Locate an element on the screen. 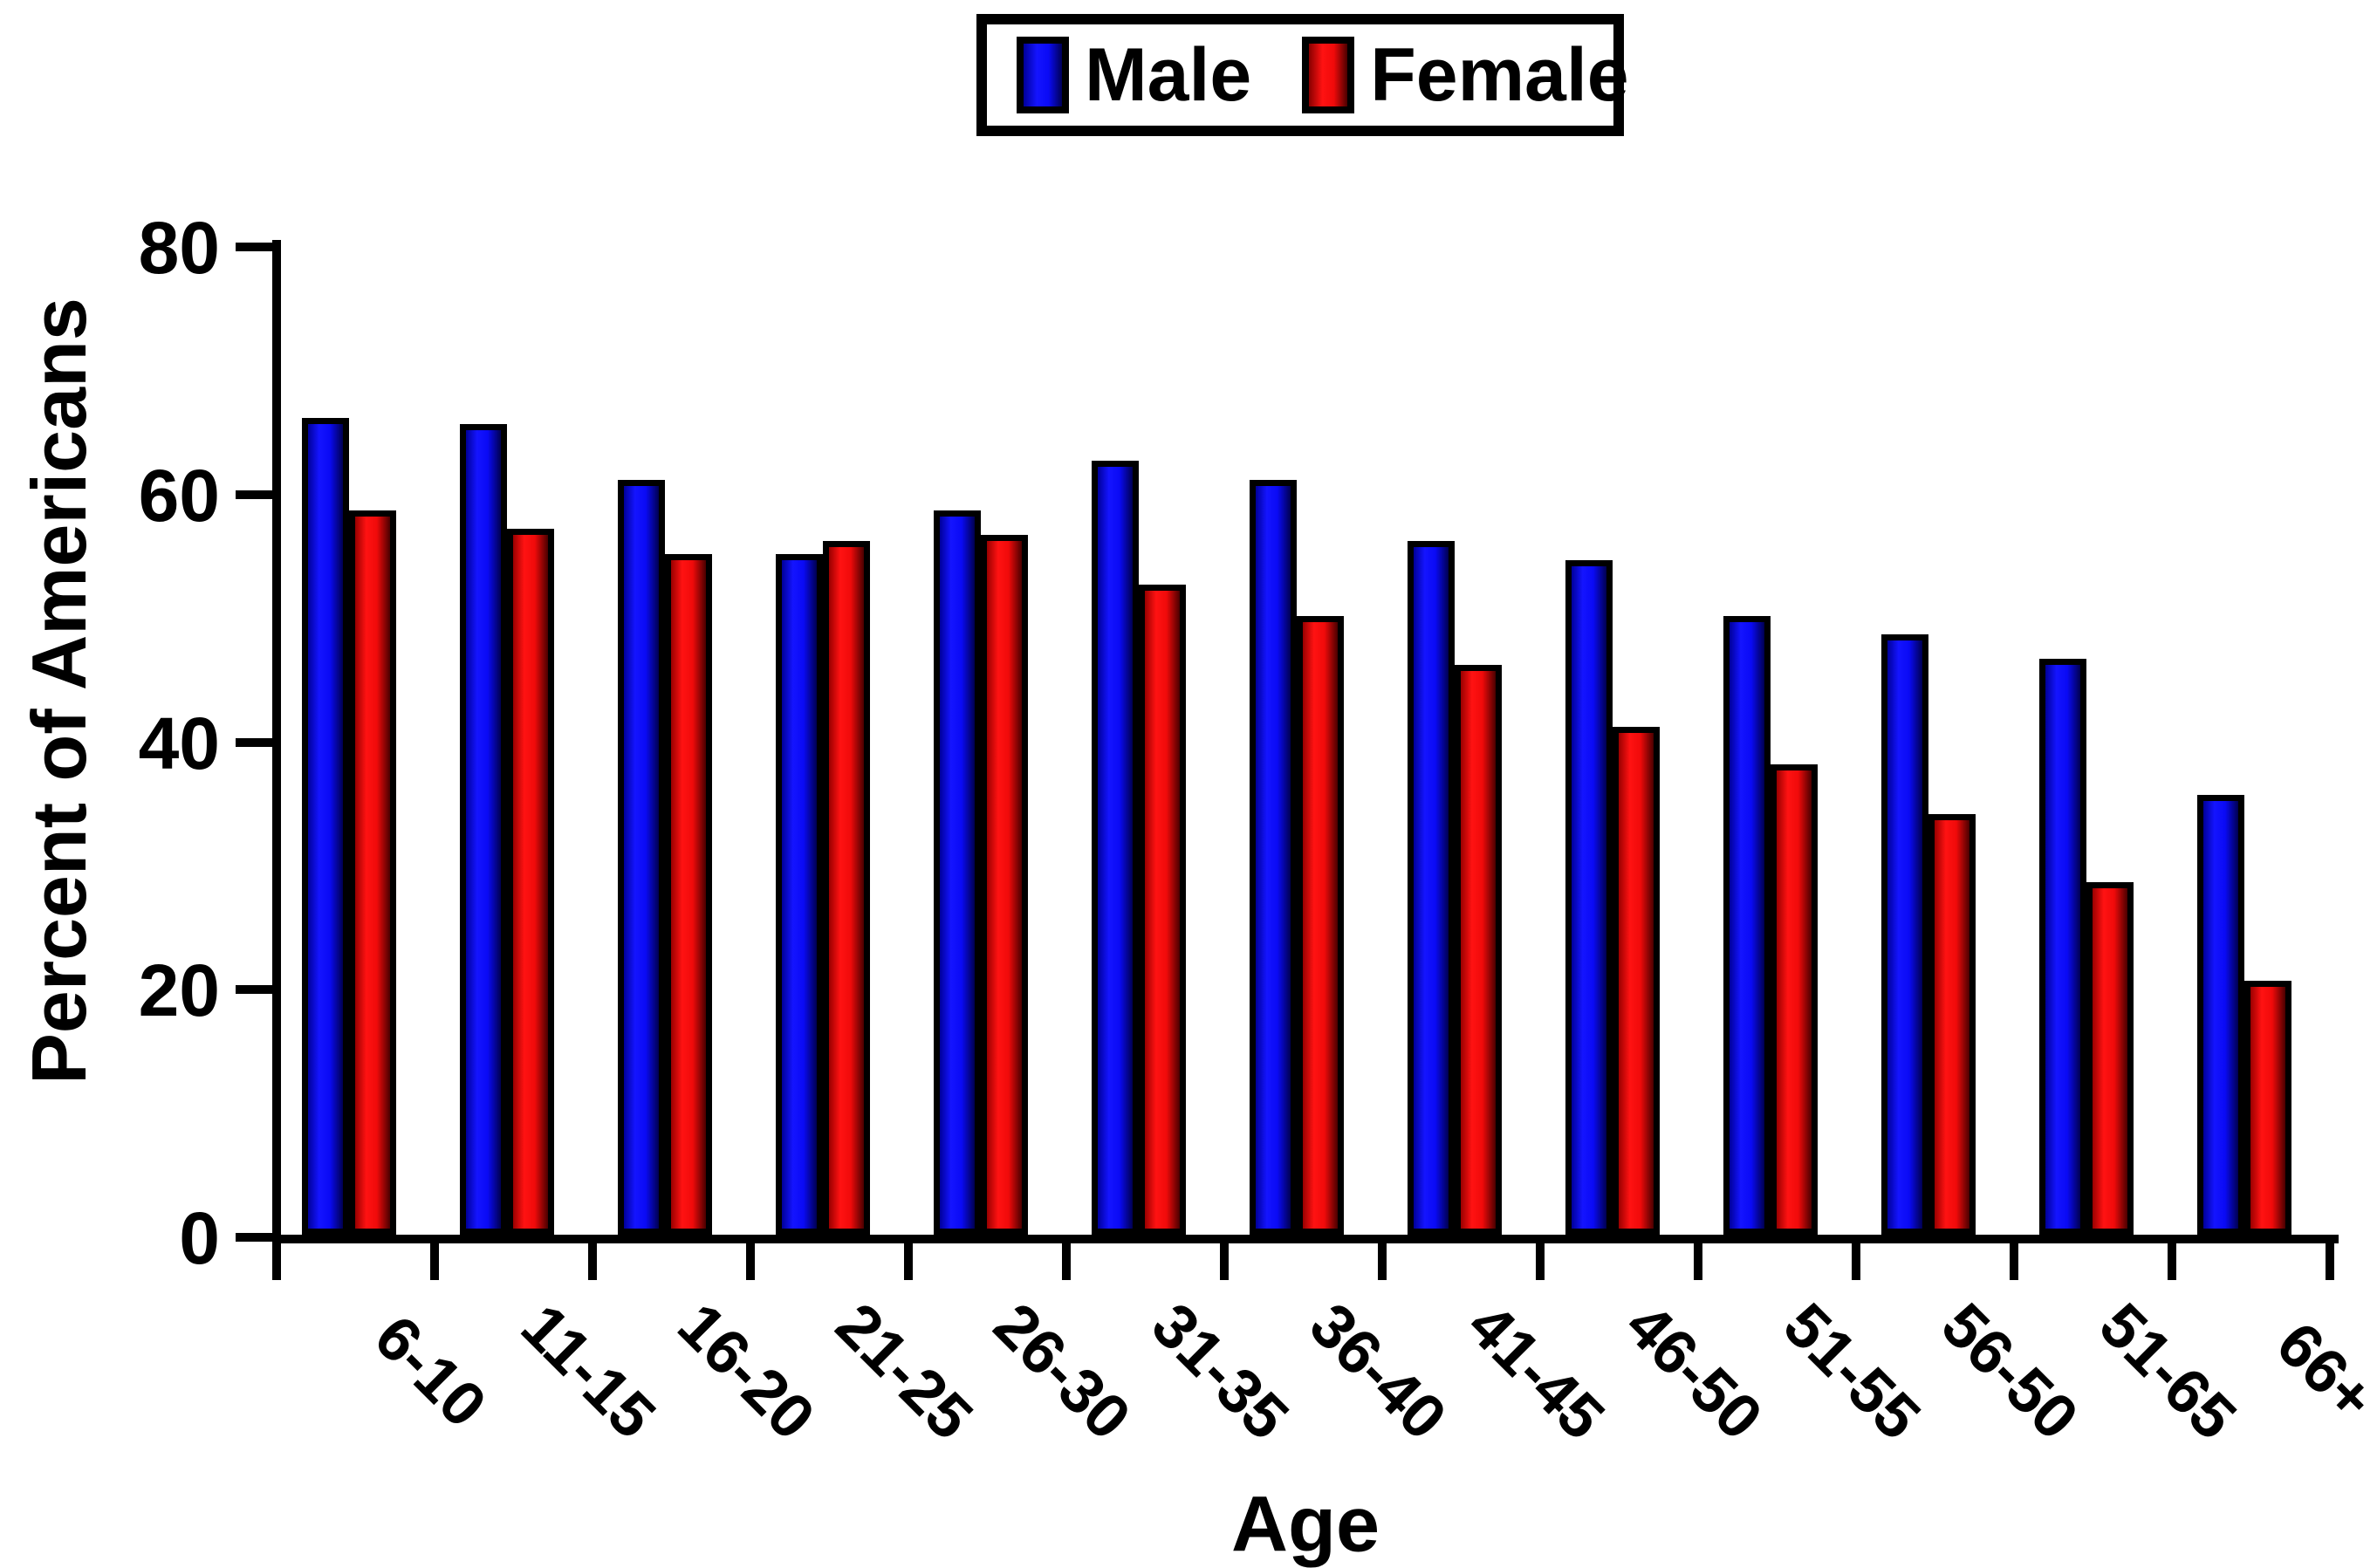  y-tick-label-20: 20 is located at coordinates (179, 990).